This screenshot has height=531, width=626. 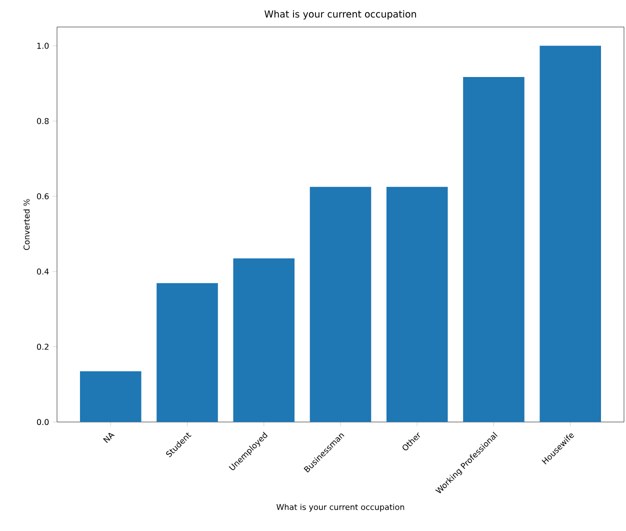 What do you see at coordinates (43, 196) in the screenshot?
I see `y-tick-label: 0.6` at bounding box center [43, 196].